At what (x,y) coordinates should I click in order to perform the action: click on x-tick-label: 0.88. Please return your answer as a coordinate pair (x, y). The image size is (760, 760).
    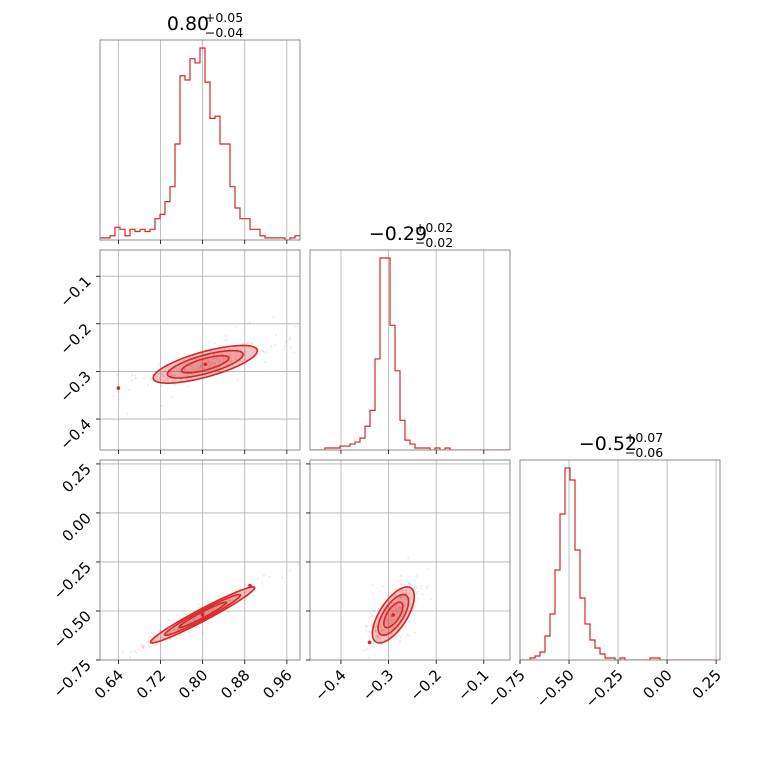
    Looking at the image, I should click on (235, 684).